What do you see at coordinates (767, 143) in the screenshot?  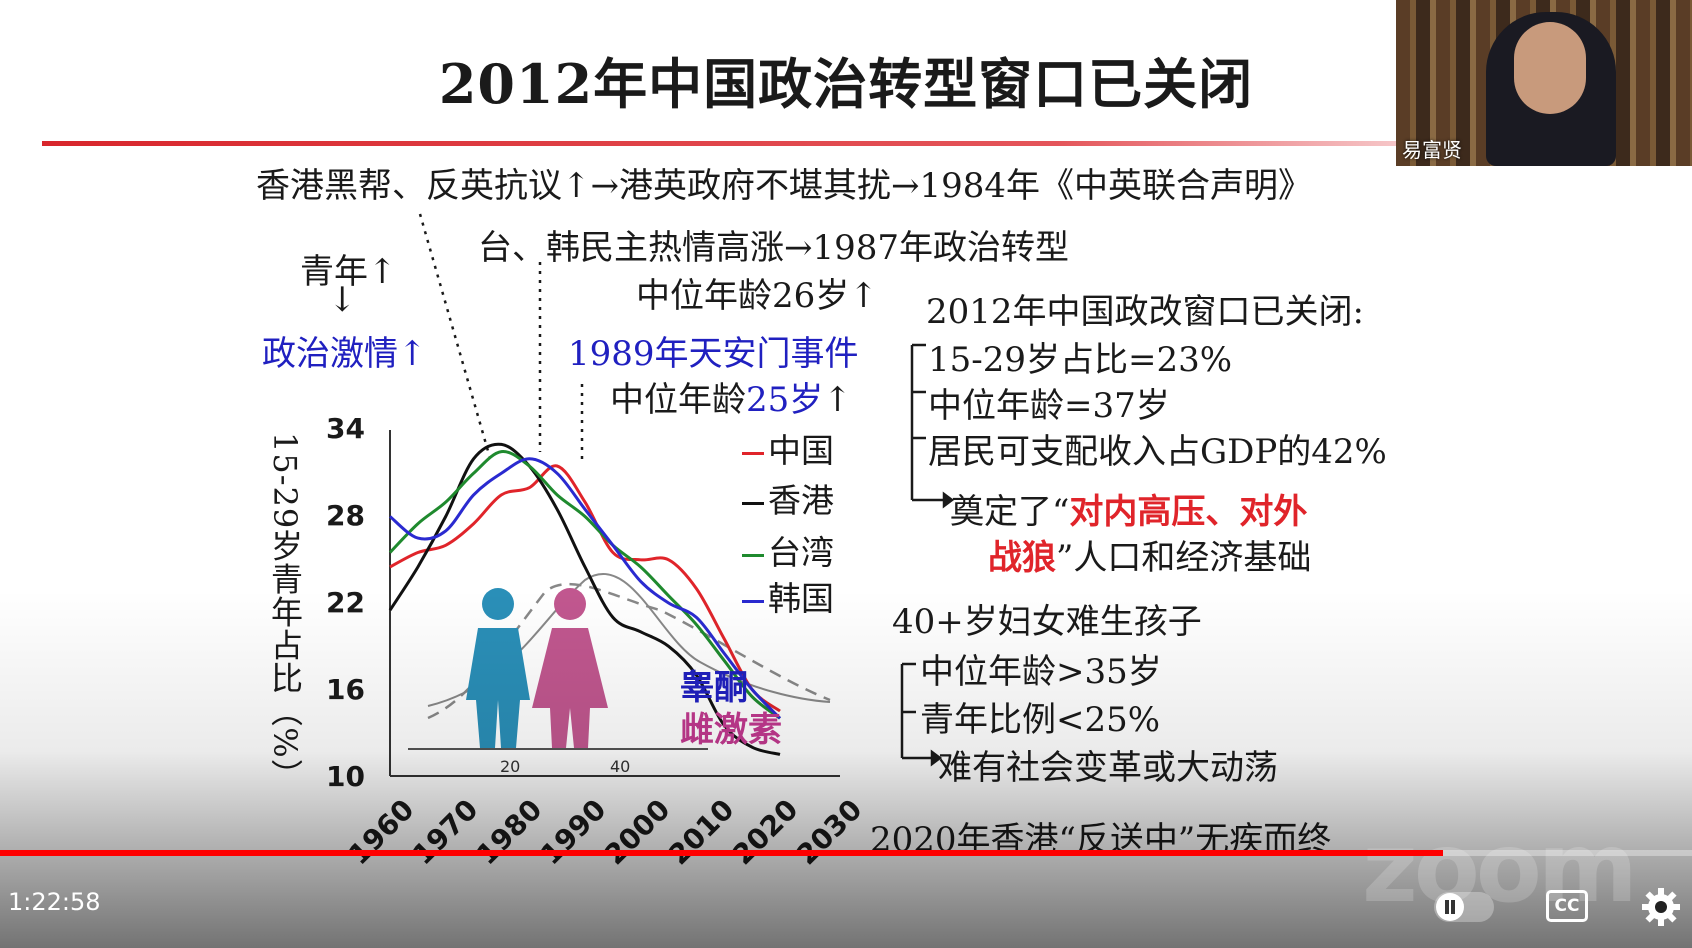 I see `title-underline` at bounding box center [767, 143].